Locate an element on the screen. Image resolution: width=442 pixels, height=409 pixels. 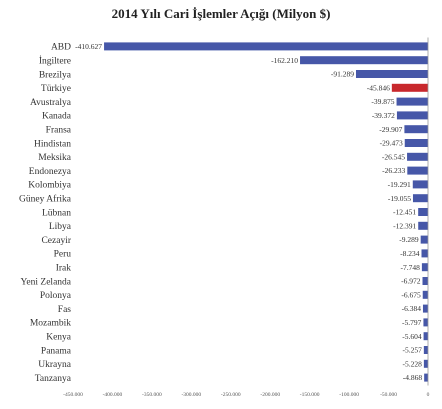
x-tick-label: -300.000 is located at coordinates (191, 395).